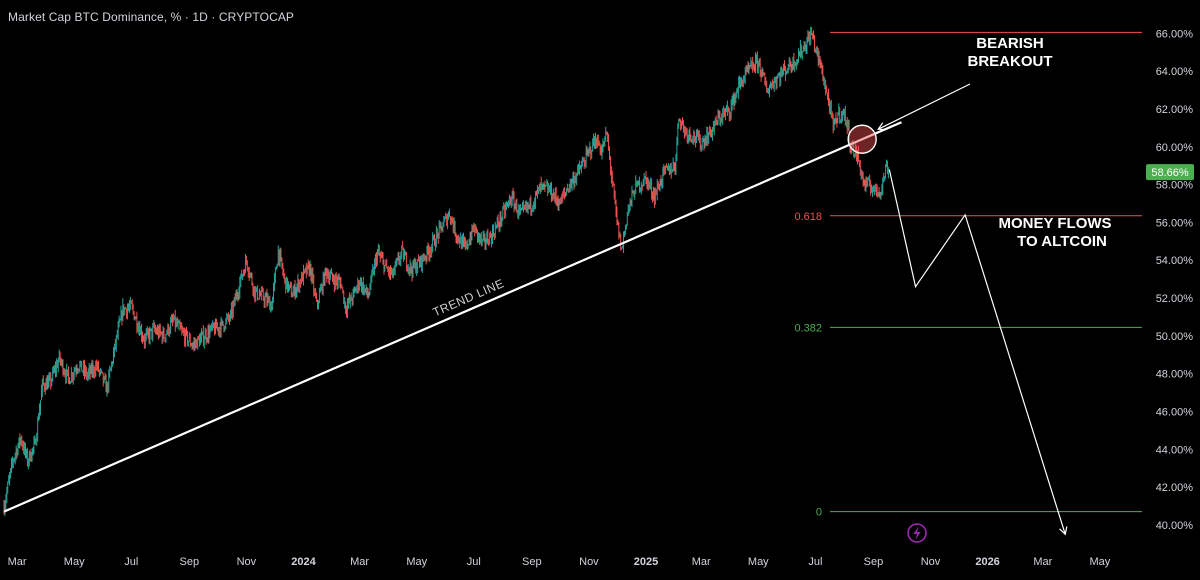  Describe the element at coordinates (1175, 110) in the screenshot. I see `y-tick-label: 62.00%` at that location.